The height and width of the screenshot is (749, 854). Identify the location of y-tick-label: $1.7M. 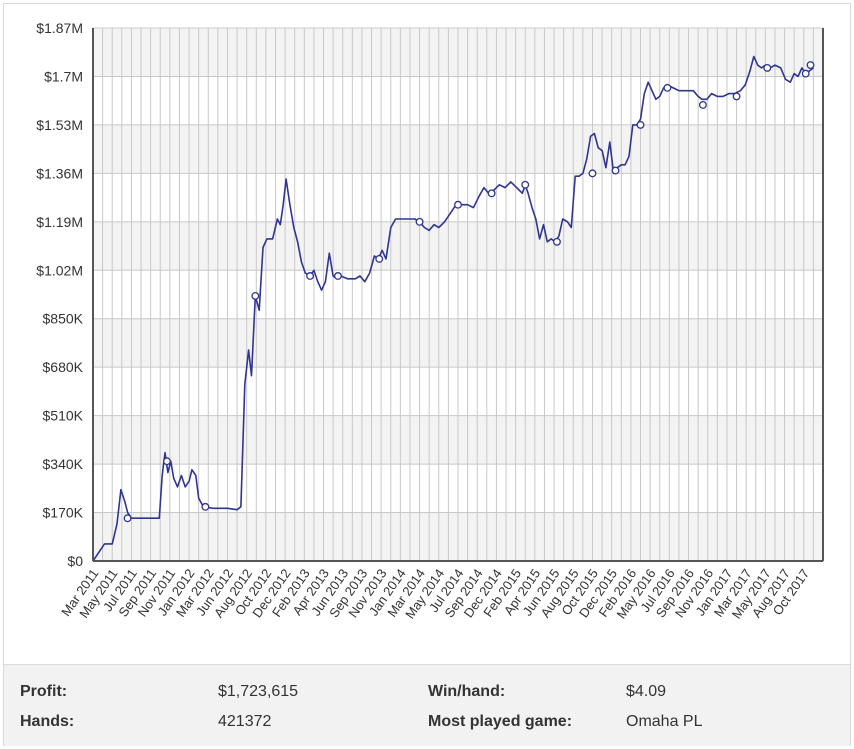
(63, 76).